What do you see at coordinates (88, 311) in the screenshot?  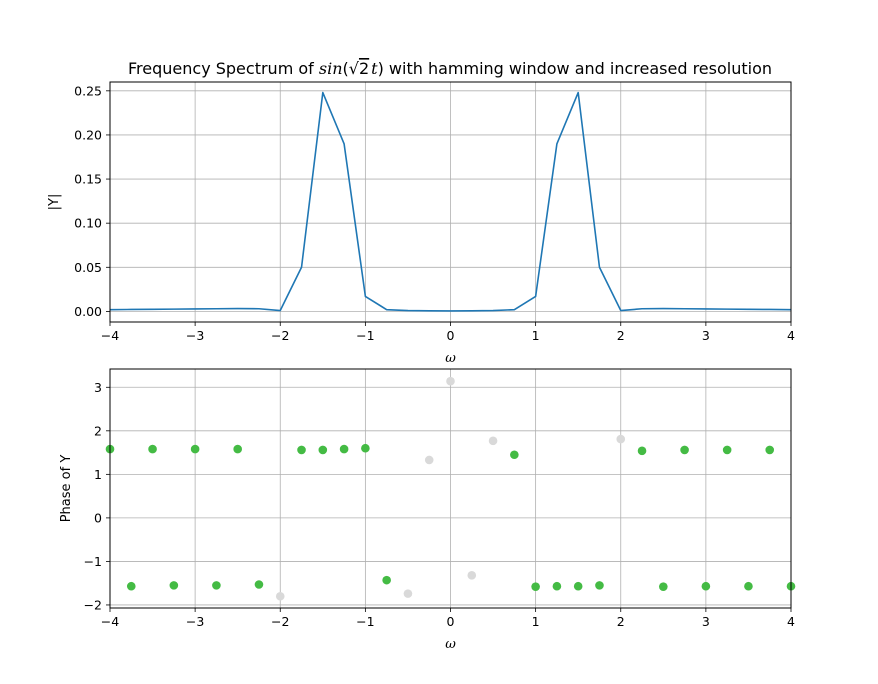 I see `y-tick-label: 0.00` at bounding box center [88, 311].